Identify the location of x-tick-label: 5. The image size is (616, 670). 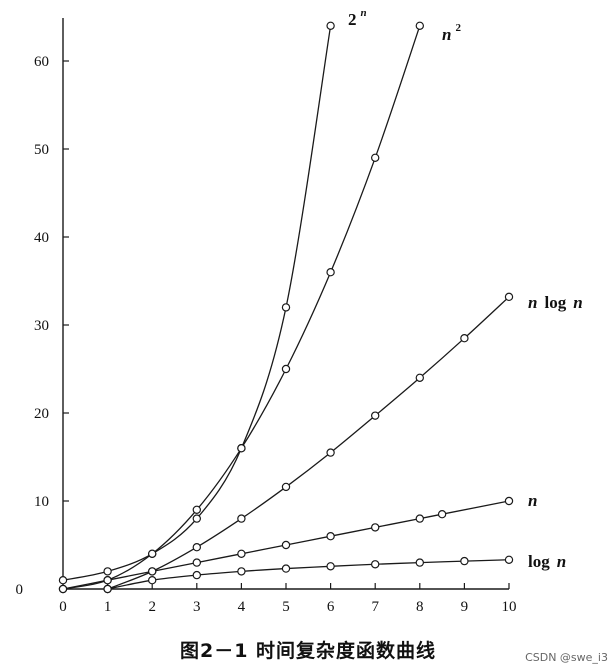
(286, 607).